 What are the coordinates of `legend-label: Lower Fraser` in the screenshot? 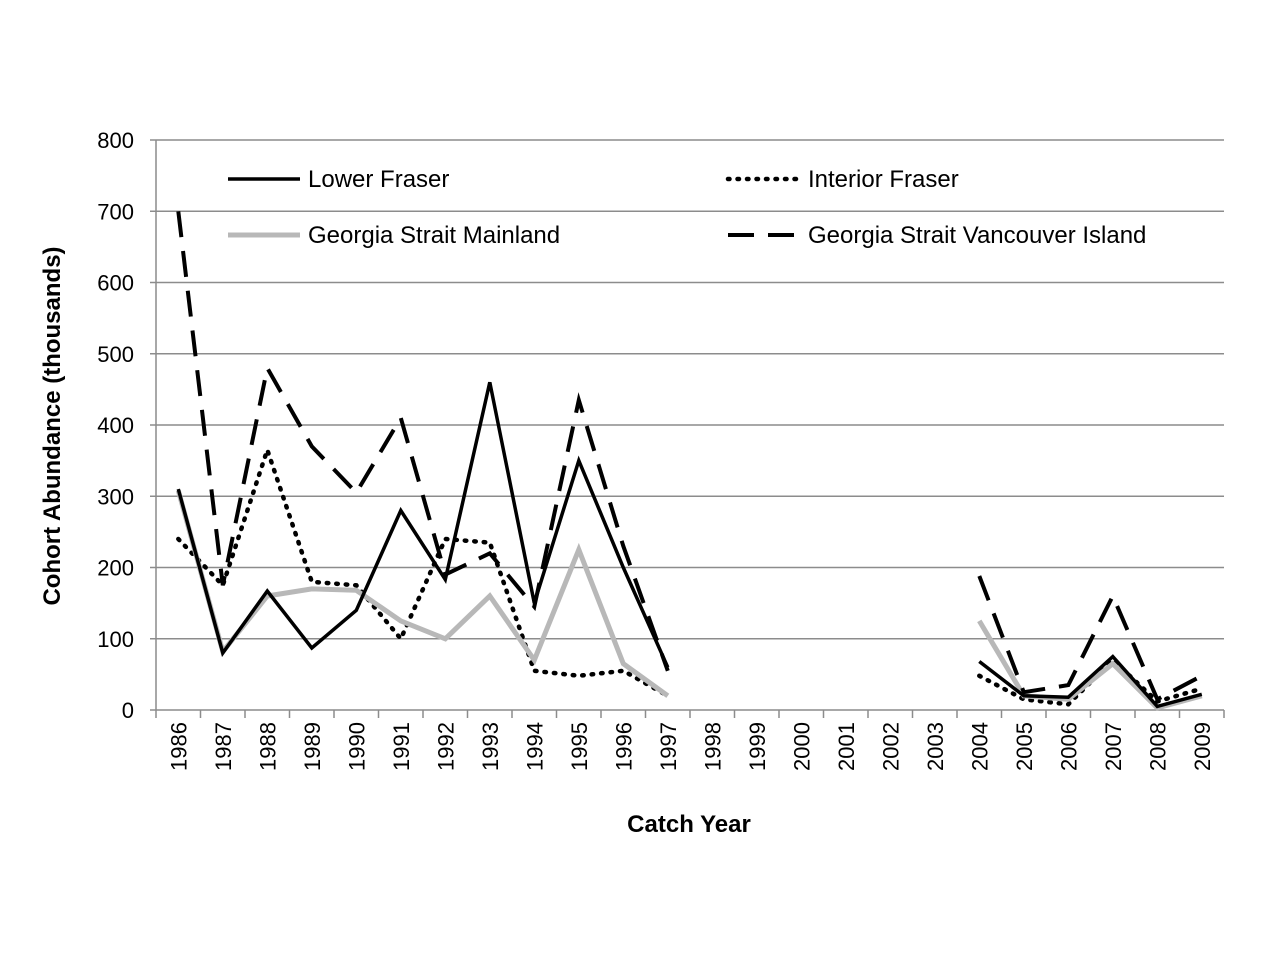 It's located at (378, 179).